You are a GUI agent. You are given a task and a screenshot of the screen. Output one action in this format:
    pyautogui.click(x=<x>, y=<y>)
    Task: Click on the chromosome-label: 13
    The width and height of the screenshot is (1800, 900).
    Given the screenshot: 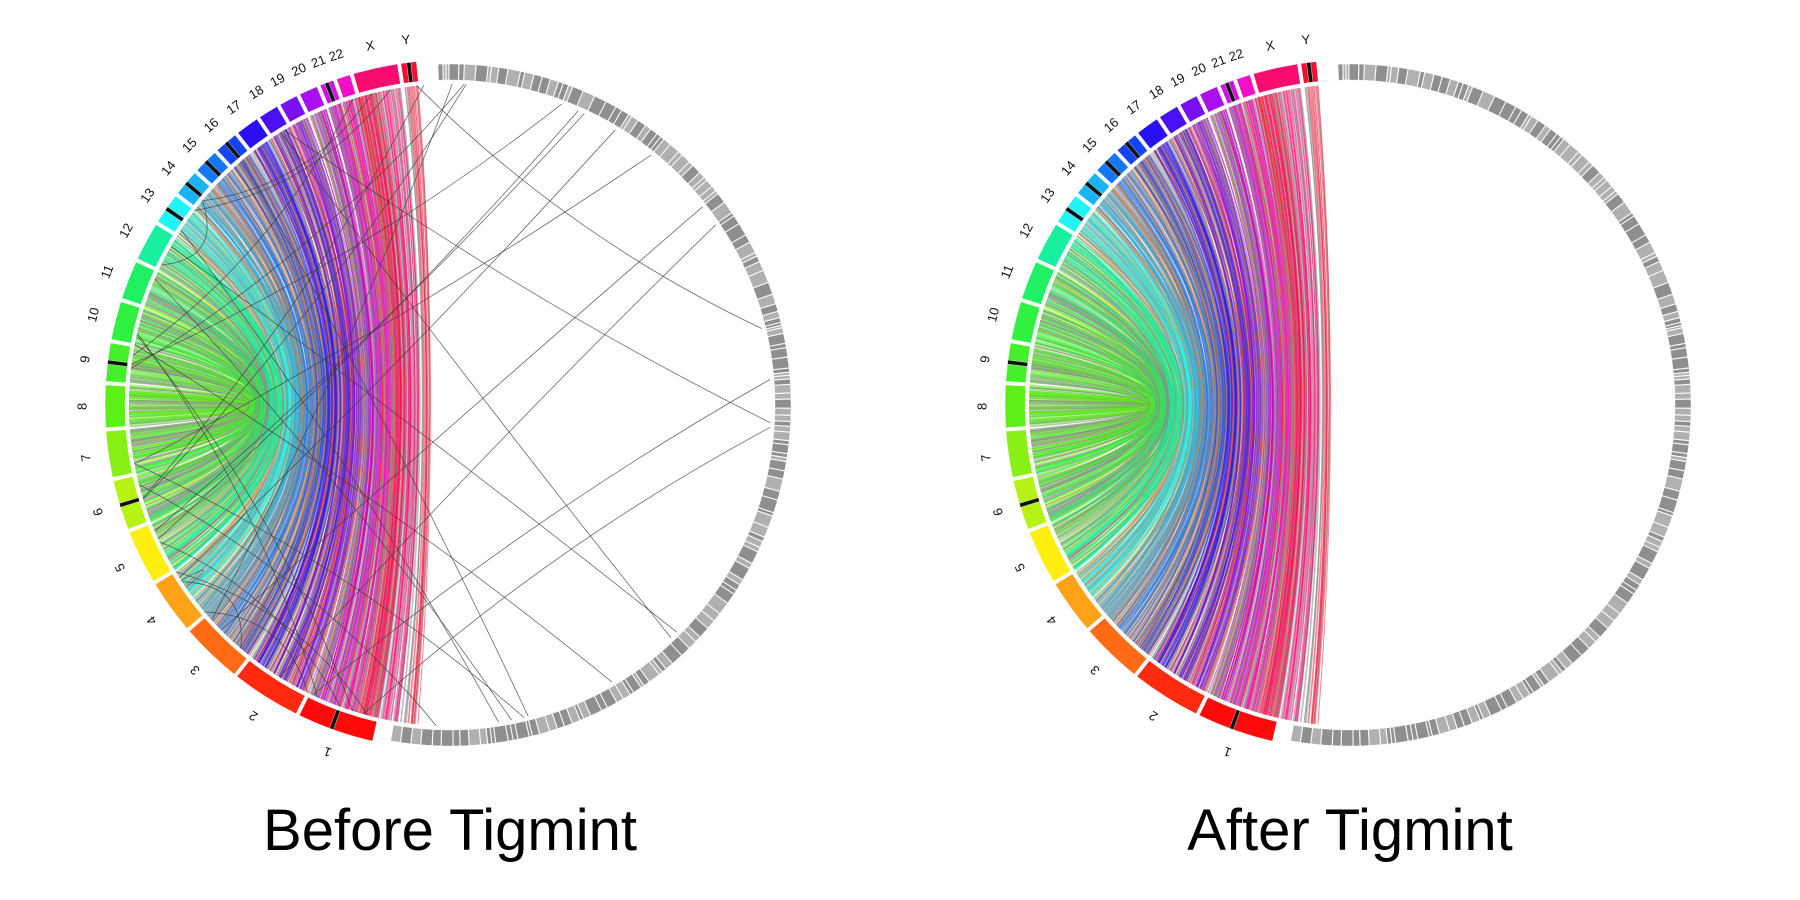 What is the action you would take?
    pyautogui.click(x=147, y=195)
    